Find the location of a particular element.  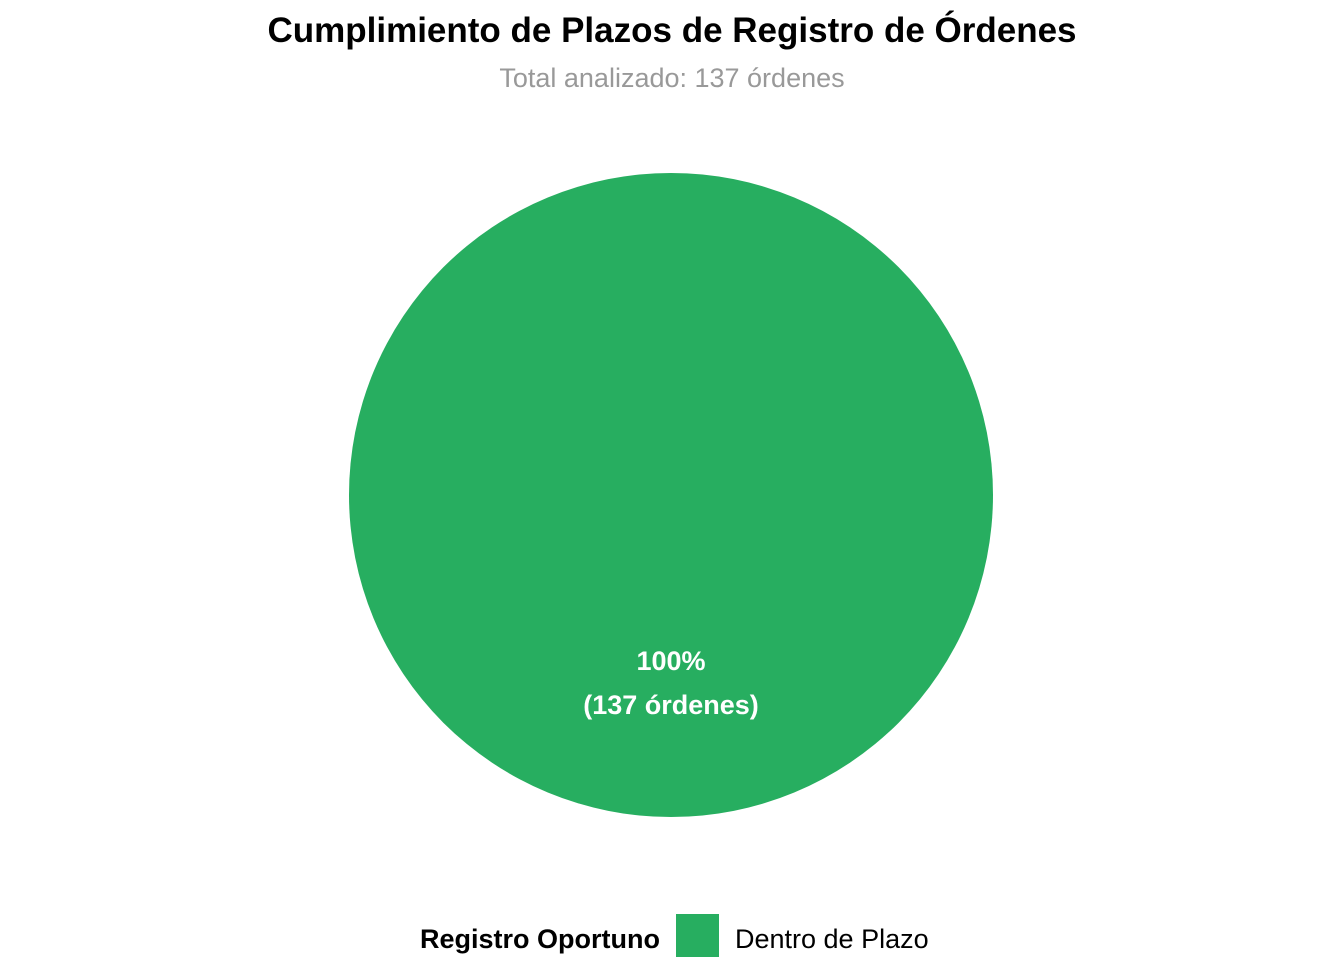

legend-title: Registro Oportuno is located at coordinates (540, 939).